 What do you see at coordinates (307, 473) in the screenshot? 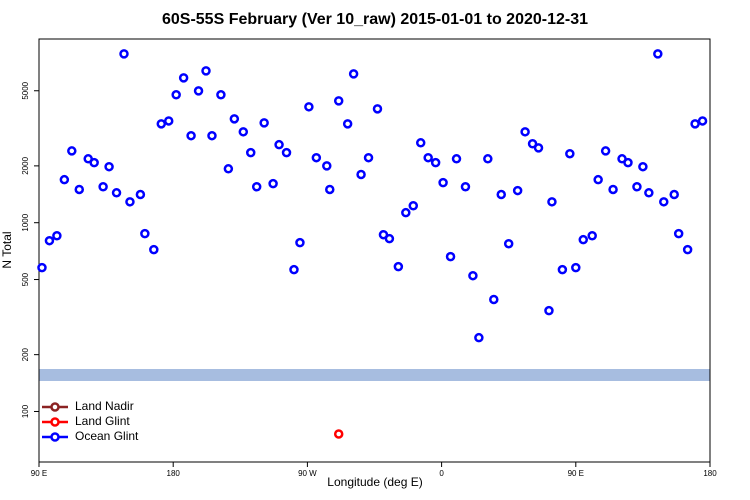
I see `x-tick-label: 90 W` at bounding box center [307, 473].